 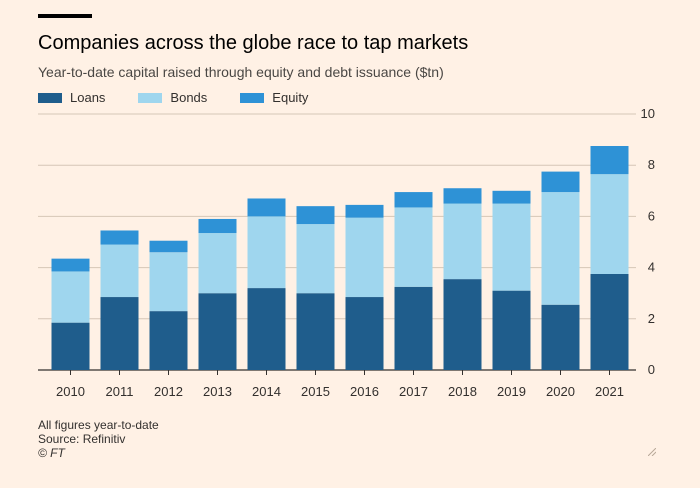 I want to click on x-tick-label: 2012, so click(x=168, y=391).